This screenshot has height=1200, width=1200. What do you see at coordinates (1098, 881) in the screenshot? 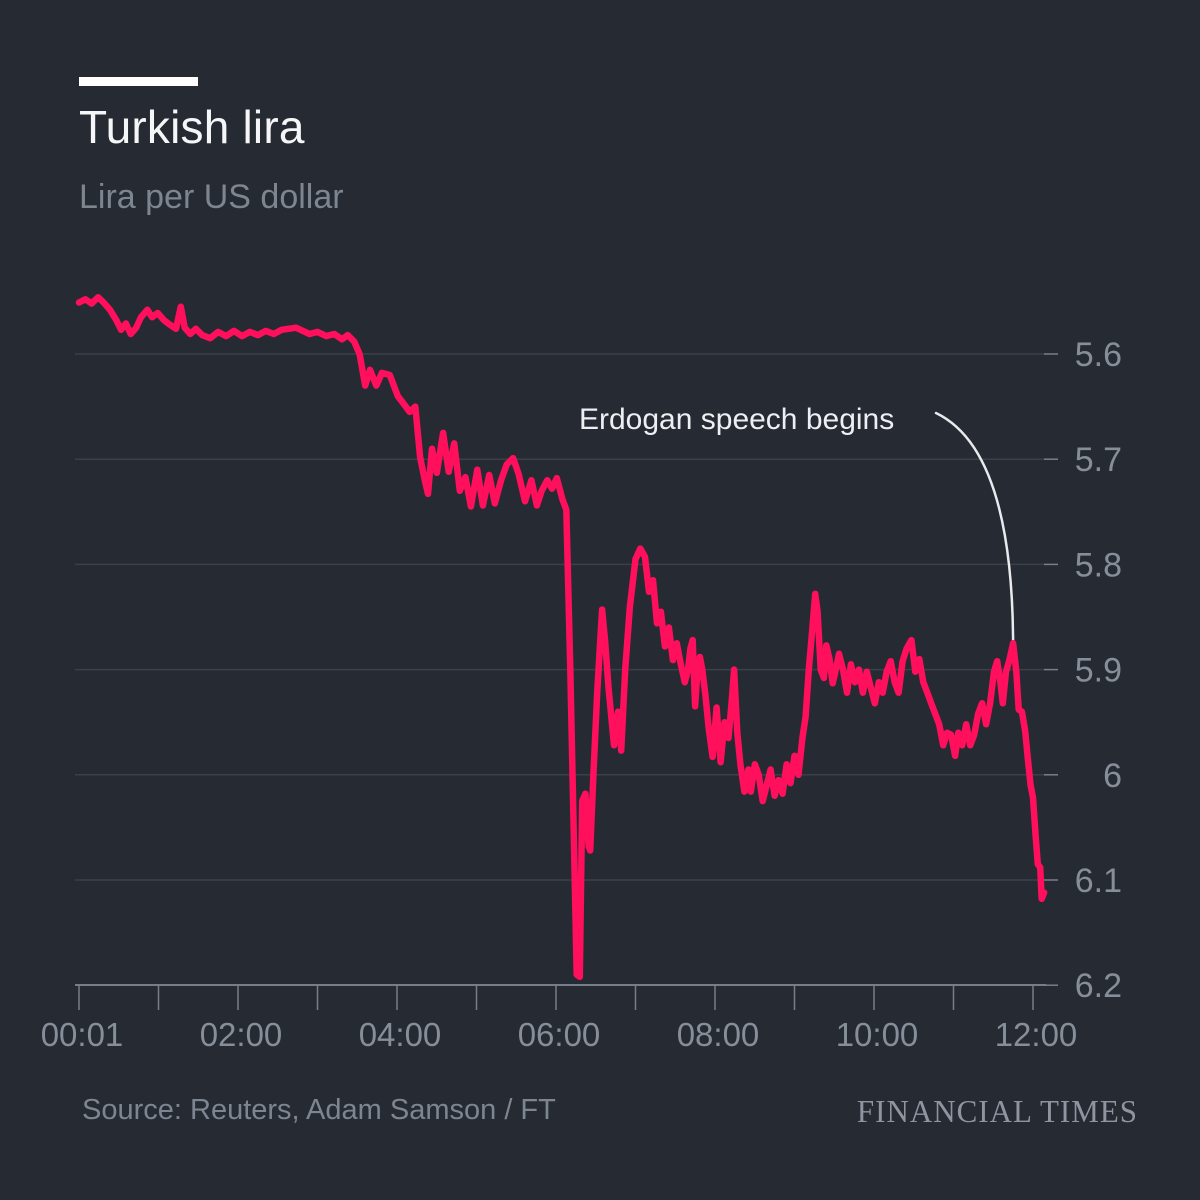
I see `y-axis-label: 6.1` at bounding box center [1098, 881].